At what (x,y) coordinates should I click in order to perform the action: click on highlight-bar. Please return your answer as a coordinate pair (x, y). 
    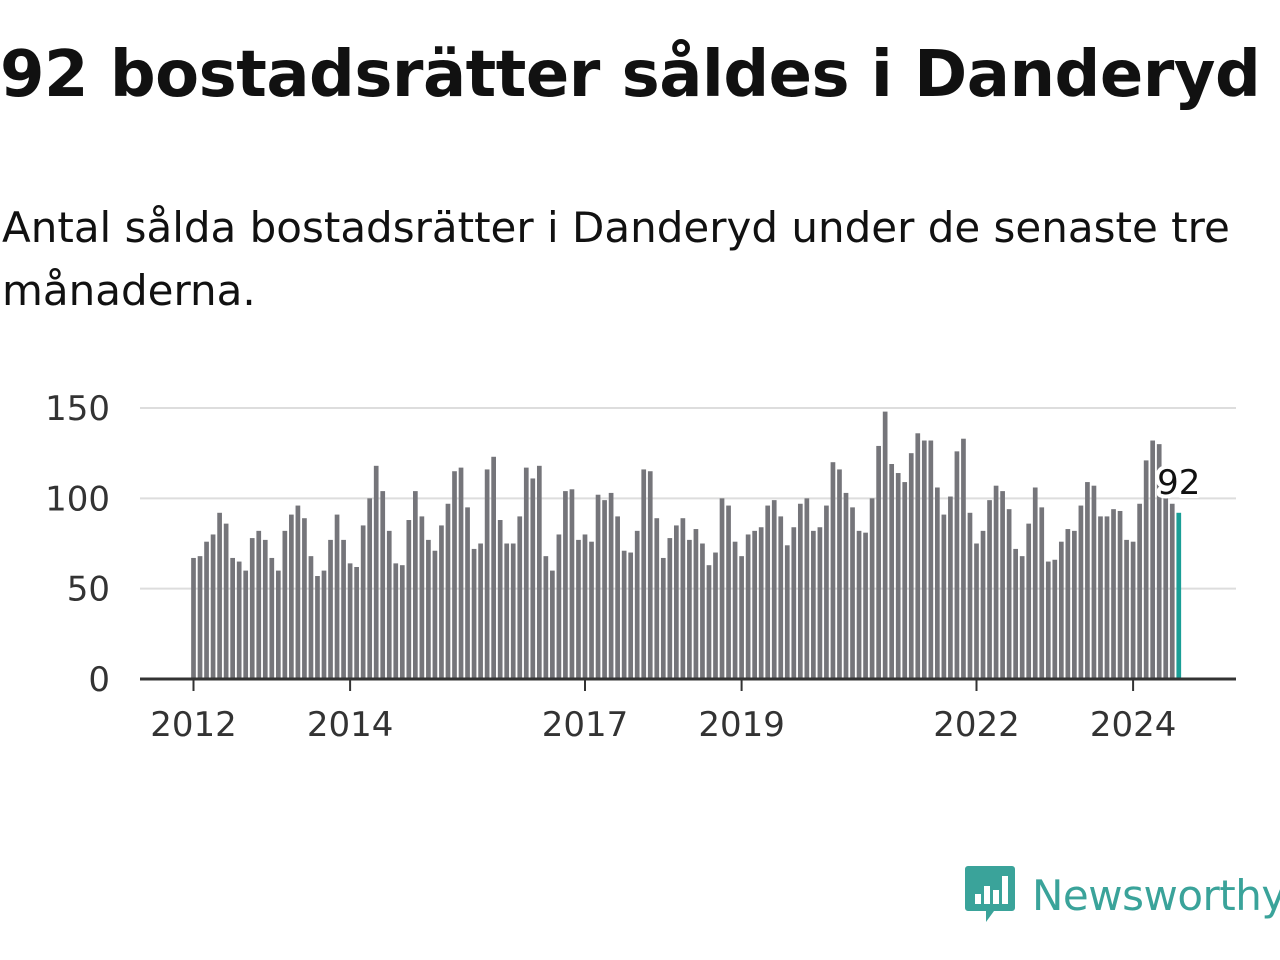
    Looking at the image, I should click on (1179, 595).